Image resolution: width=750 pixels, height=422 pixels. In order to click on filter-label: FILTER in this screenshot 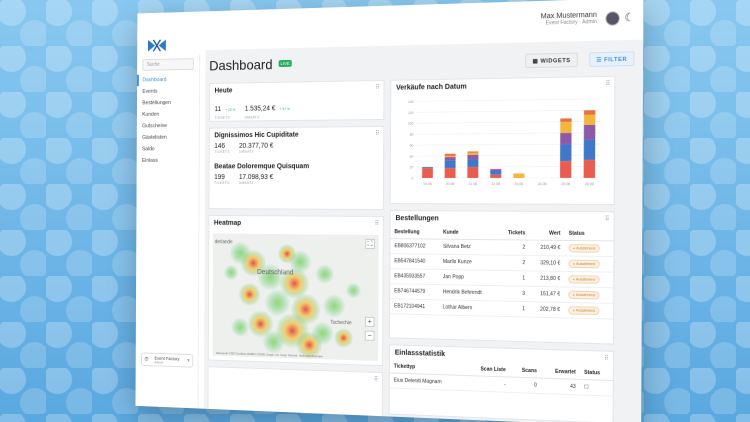, I will do `click(616, 60)`.